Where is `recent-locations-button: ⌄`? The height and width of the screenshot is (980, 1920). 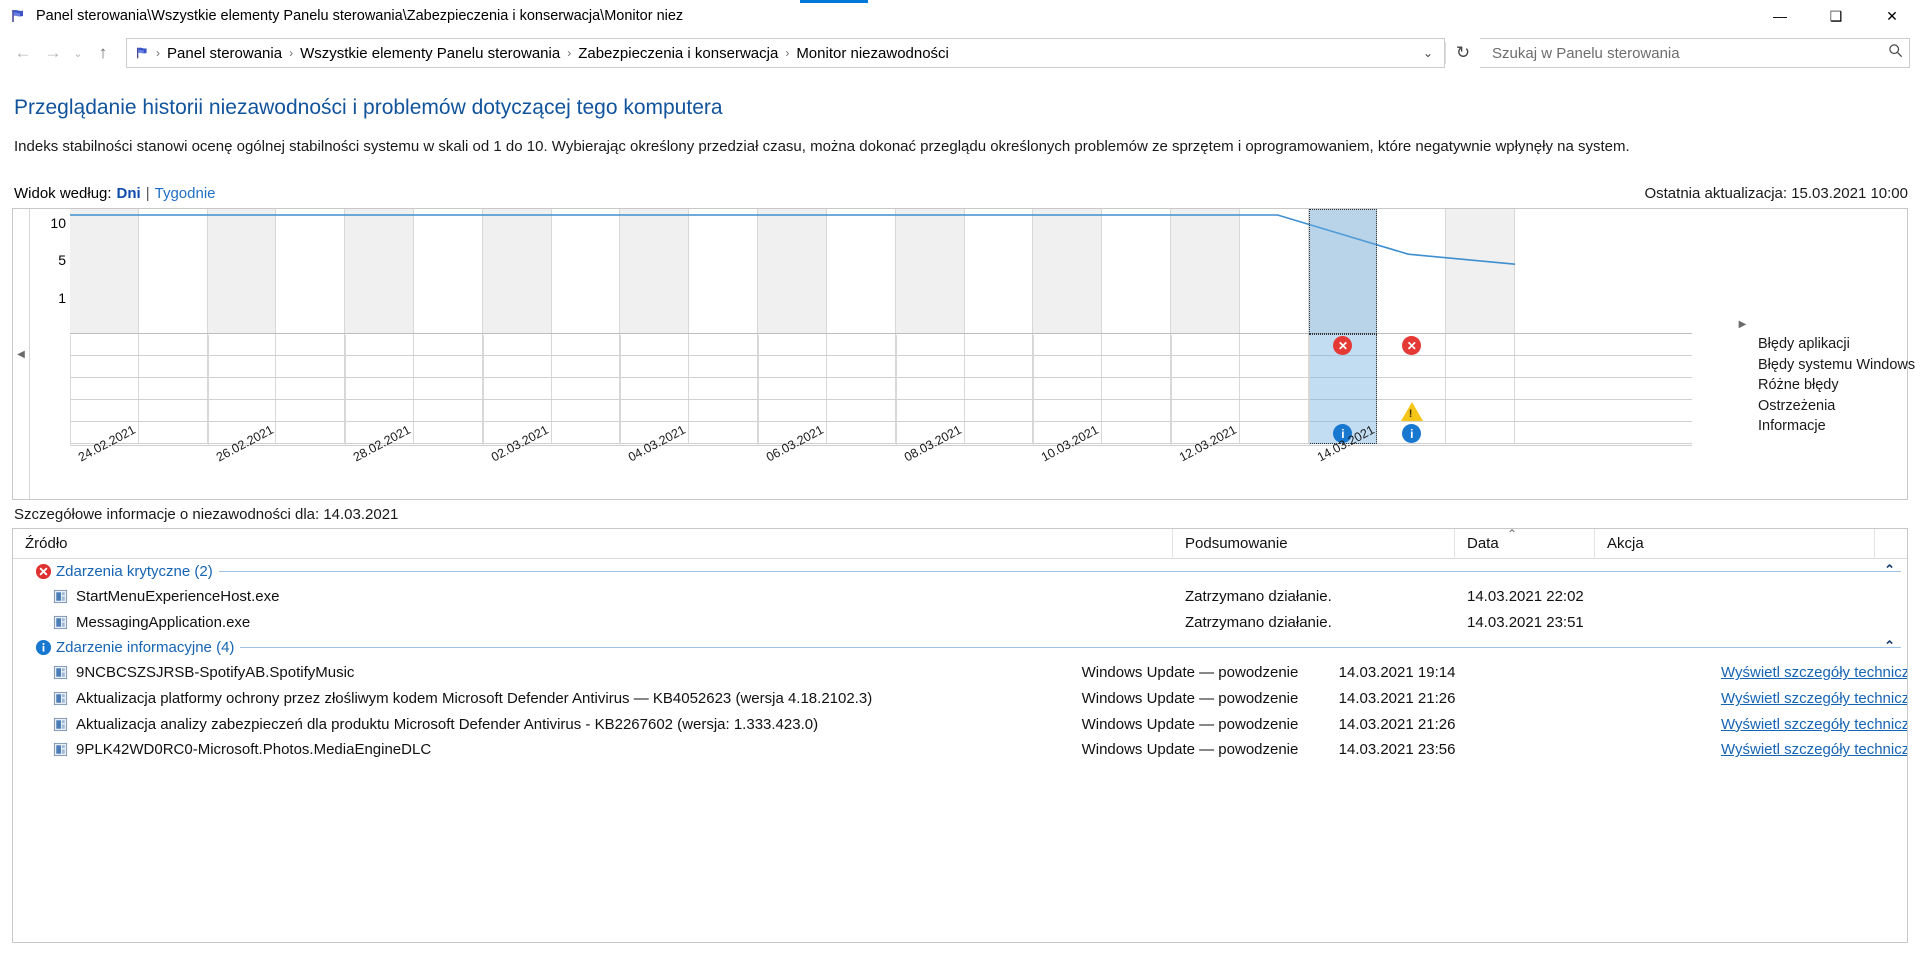 recent-locations-button: ⌄ is located at coordinates (78, 53).